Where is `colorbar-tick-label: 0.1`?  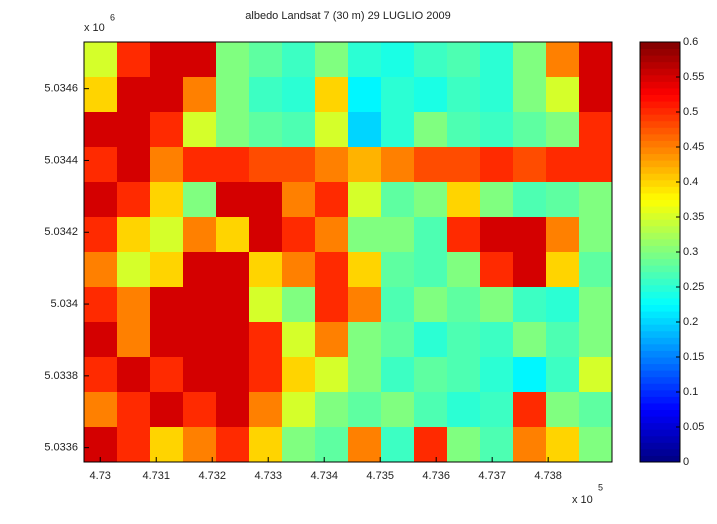 colorbar-tick-label: 0.1 is located at coordinates (690, 392).